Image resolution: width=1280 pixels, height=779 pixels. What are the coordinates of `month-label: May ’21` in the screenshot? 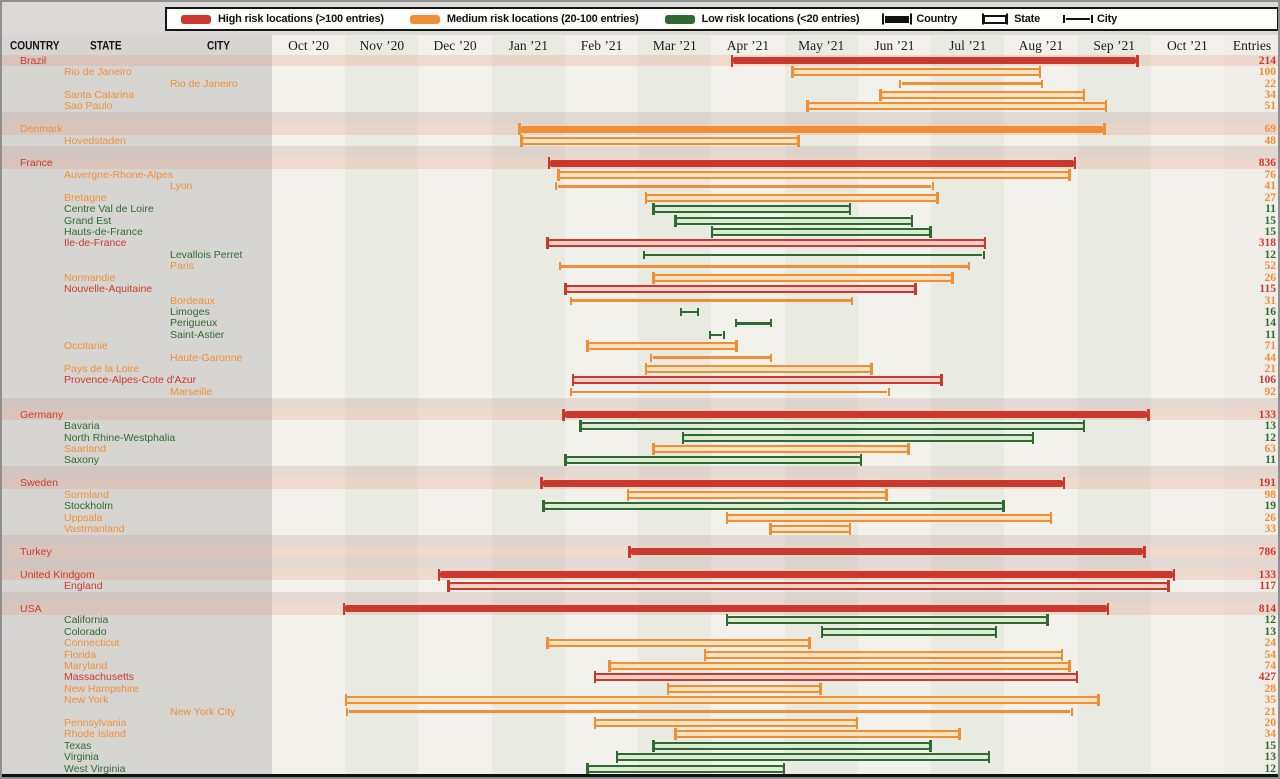 It's located at (821, 45).